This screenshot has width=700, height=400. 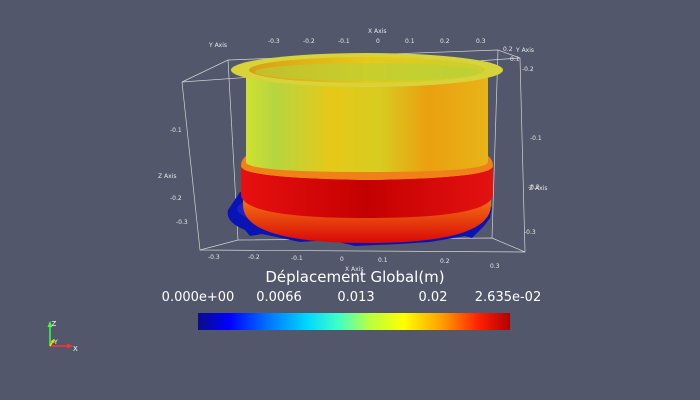 I want to click on right-y-tick: 0.1, so click(x=515, y=59).